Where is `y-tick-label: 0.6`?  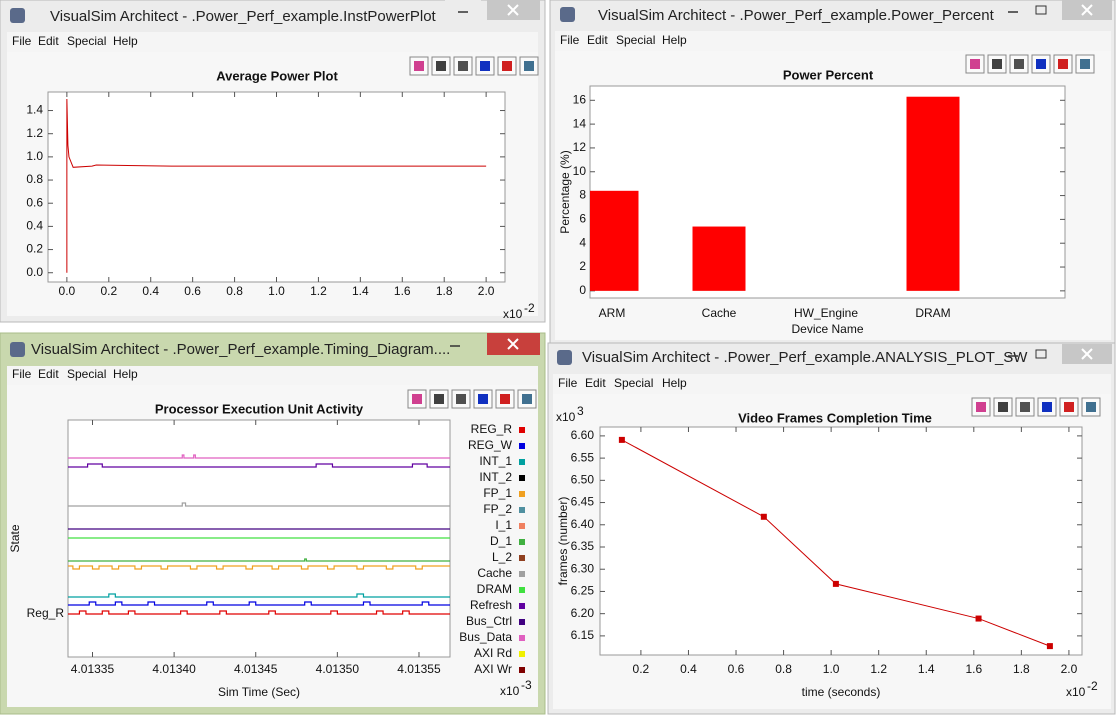
y-tick-label: 0.6 is located at coordinates (34, 202).